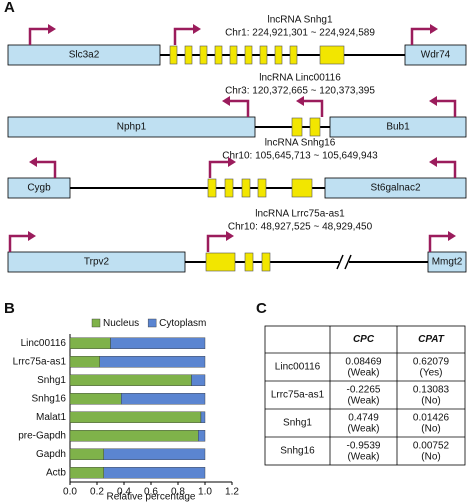 The height and width of the screenshot is (504, 474). I want to click on table-value: 0.08469, so click(363, 362).